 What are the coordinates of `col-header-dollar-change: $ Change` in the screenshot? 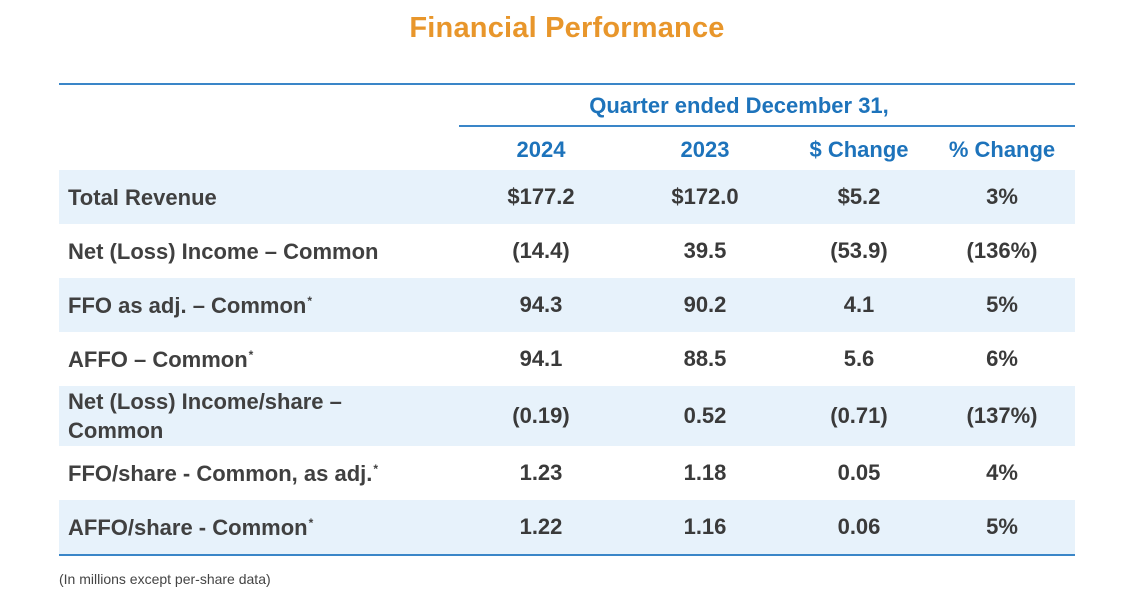 It's located at (859, 149).